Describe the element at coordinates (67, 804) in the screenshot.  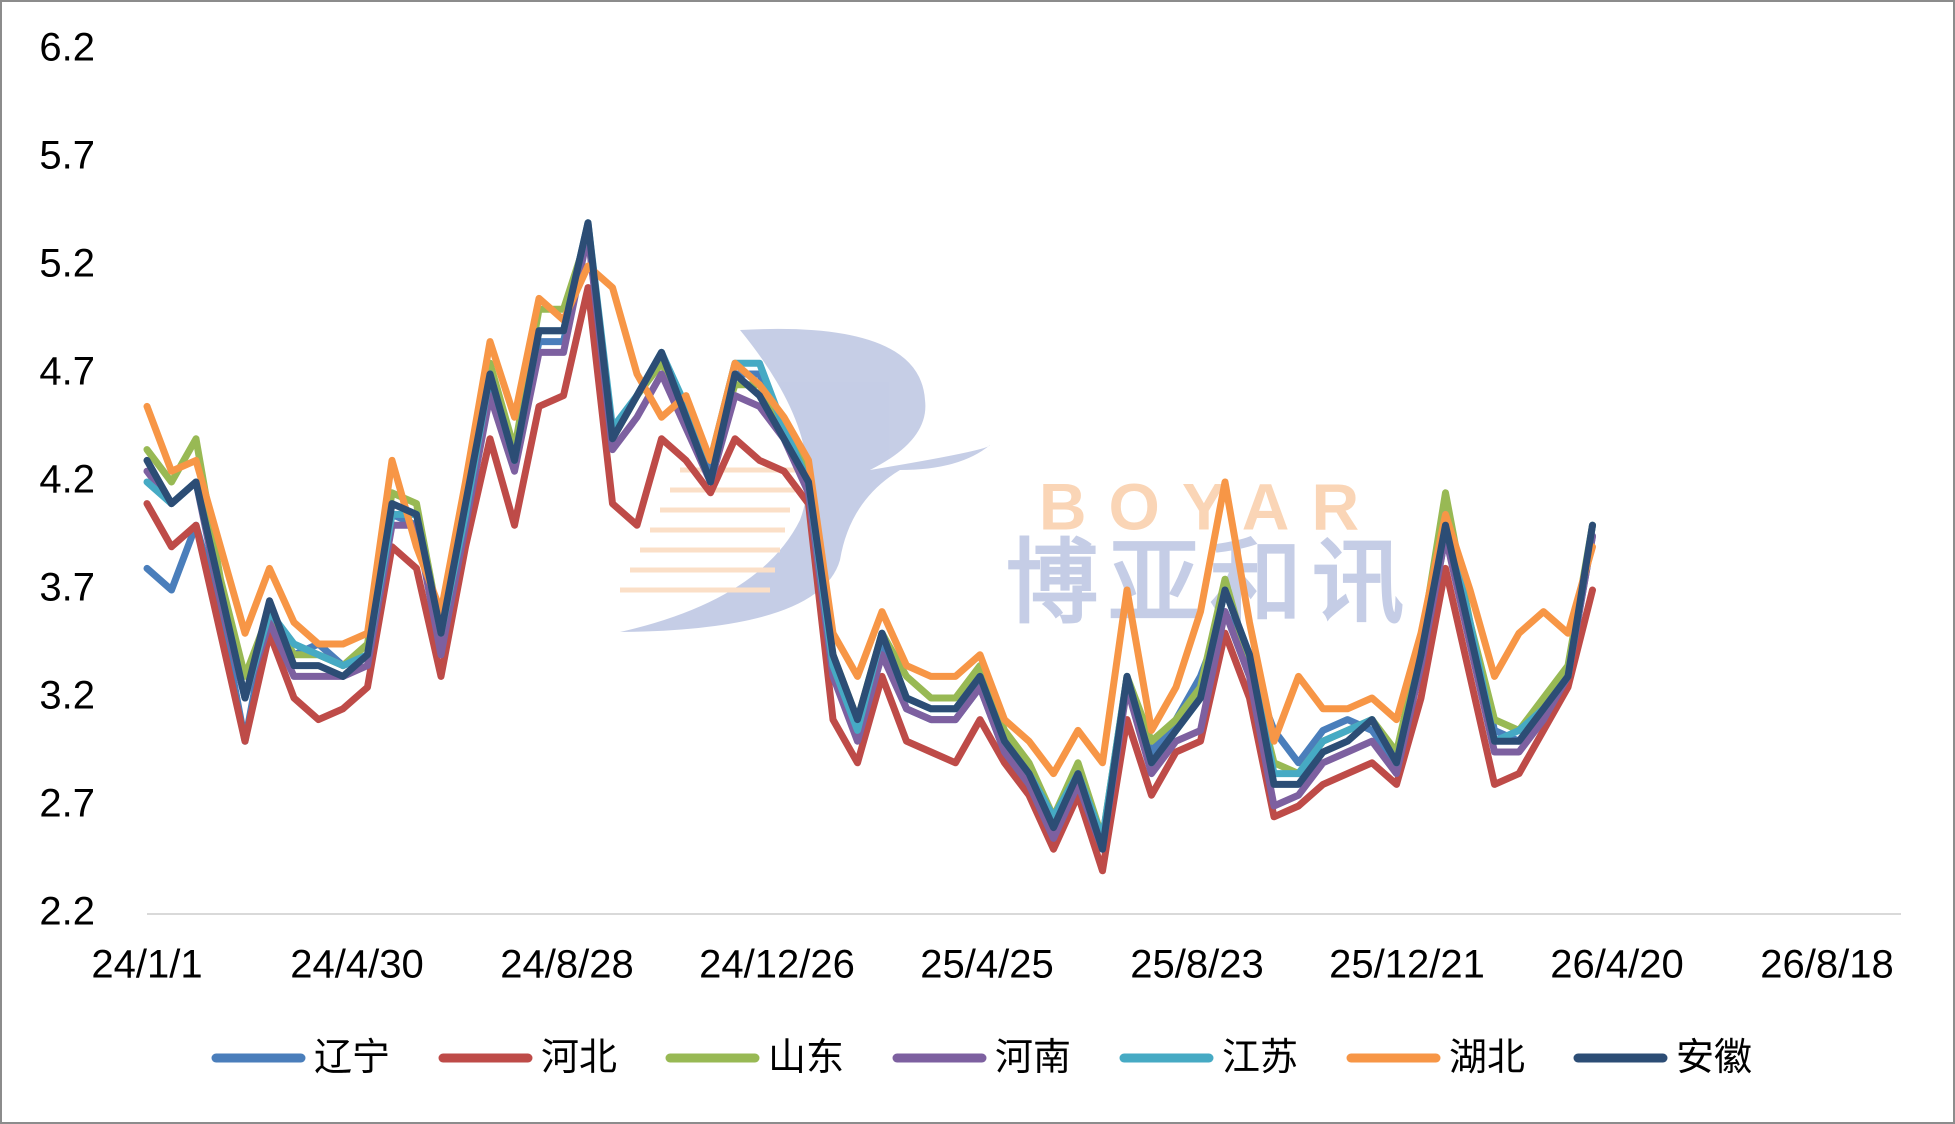
I see `y-tick-label: 2.7` at that location.